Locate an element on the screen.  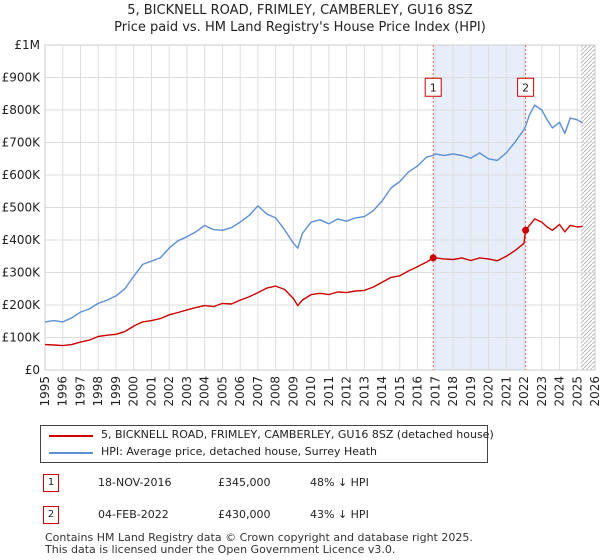
transaction-hpi: 43% ↓ HPI is located at coordinates (339, 514).